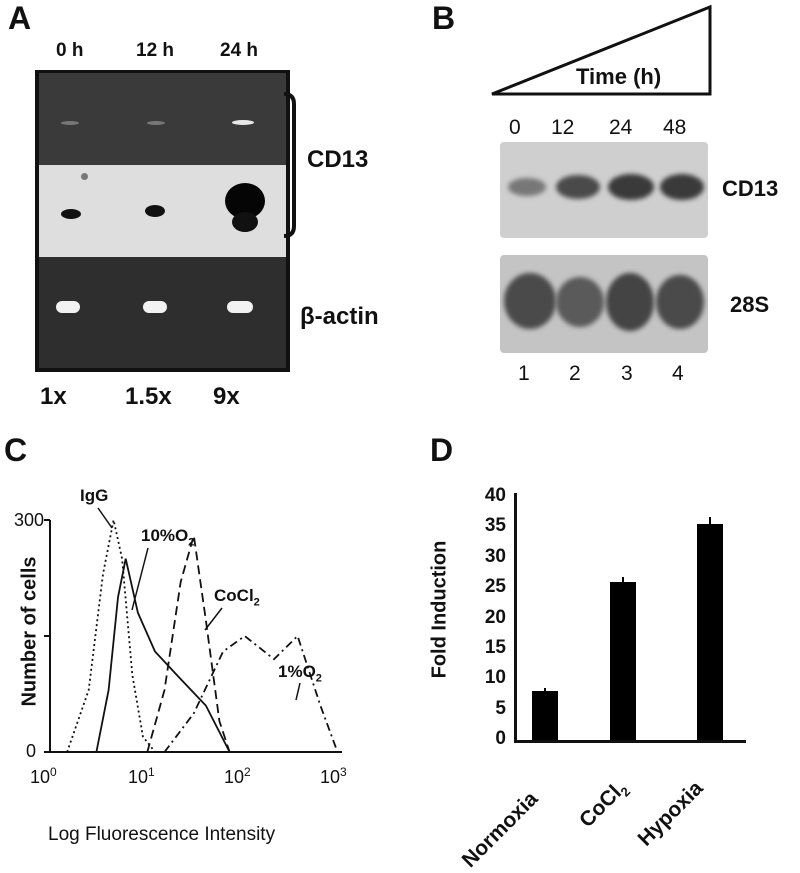 This screenshot has width=800, height=873. What do you see at coordinates (500, 708) in the screenshot?
I see `bar-y-tick-5: 5` at bounding box center [500, 708].